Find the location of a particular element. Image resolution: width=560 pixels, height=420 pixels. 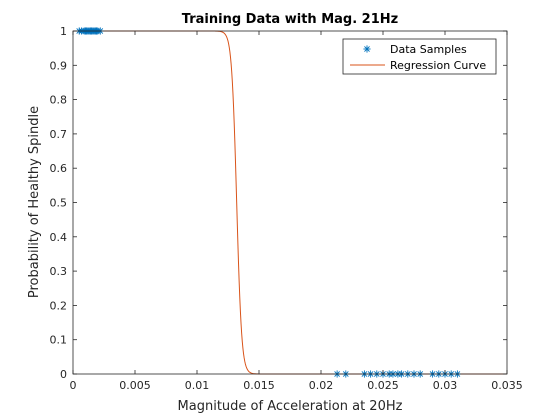

legend-marker-data-samples is located at coordinates (367, 49).